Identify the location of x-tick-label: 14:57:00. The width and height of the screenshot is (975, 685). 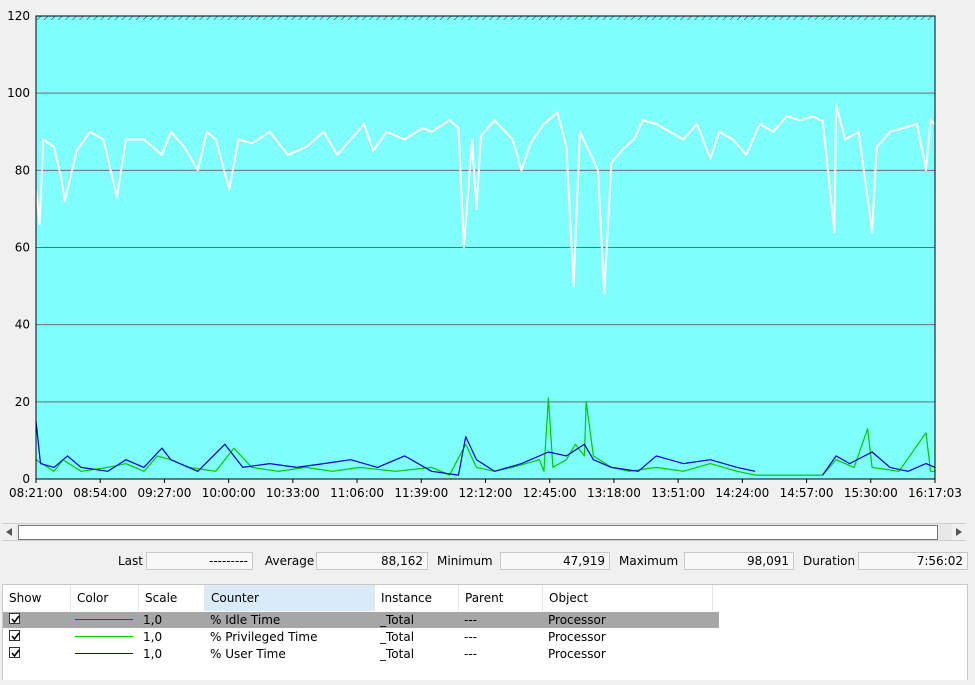
(807, 493).